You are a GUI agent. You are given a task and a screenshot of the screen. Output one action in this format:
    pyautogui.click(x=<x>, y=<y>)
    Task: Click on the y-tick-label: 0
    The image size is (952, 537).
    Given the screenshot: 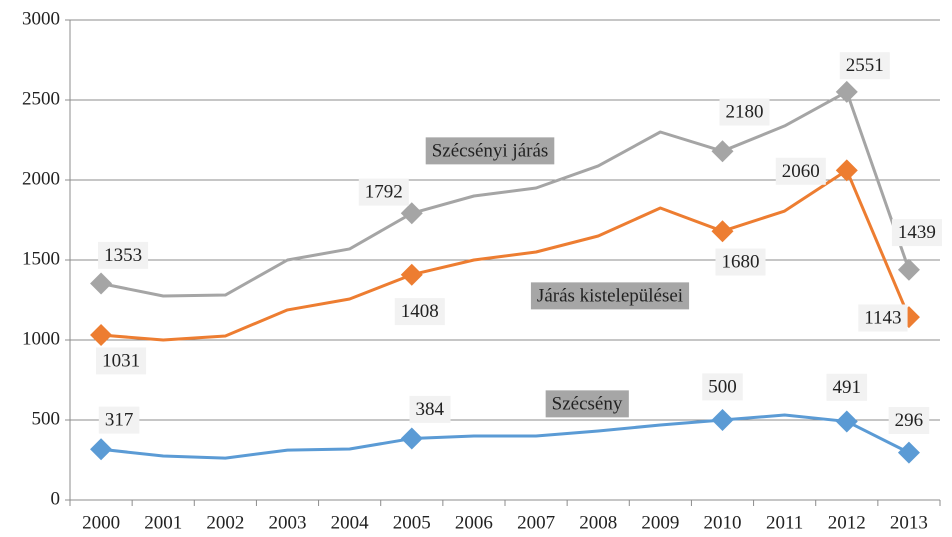 What is the action you would take?
    pyautogui.click(x=56, y=498)
    